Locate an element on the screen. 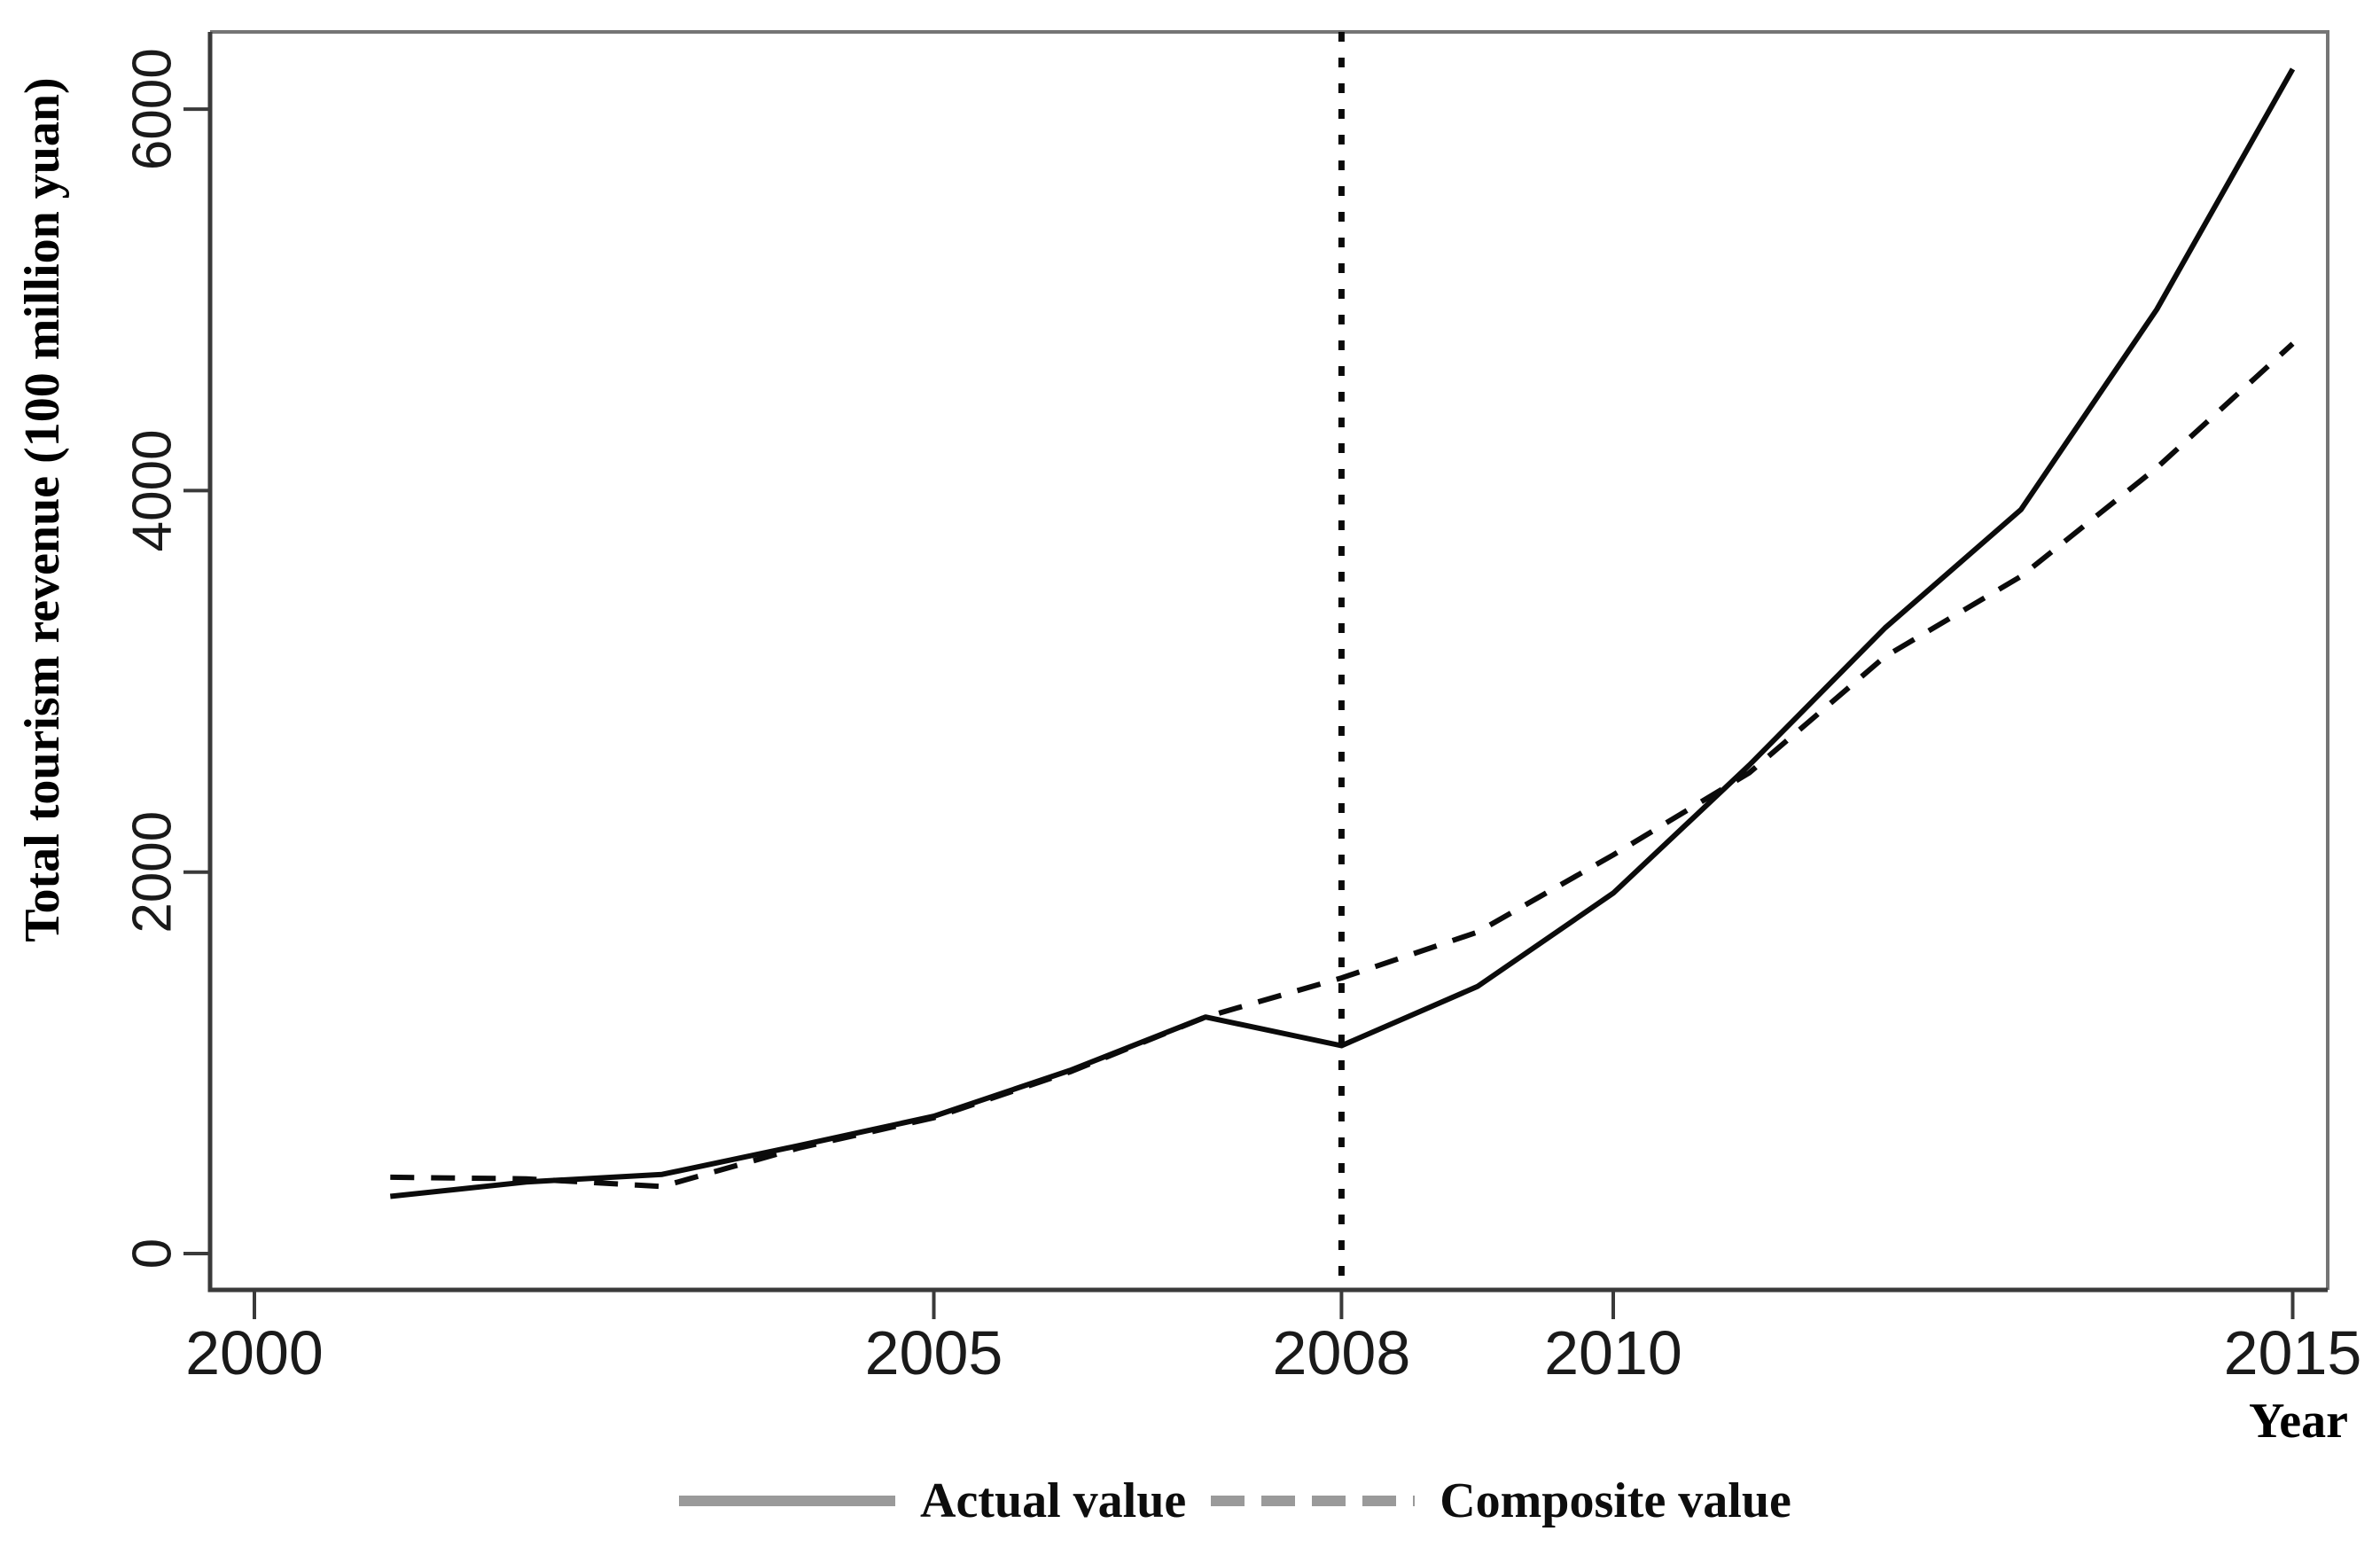 Image resolution: width=2380 pixels, height=1547 pixels. composite-line-swatch is located at coordinates (1313, 1501).